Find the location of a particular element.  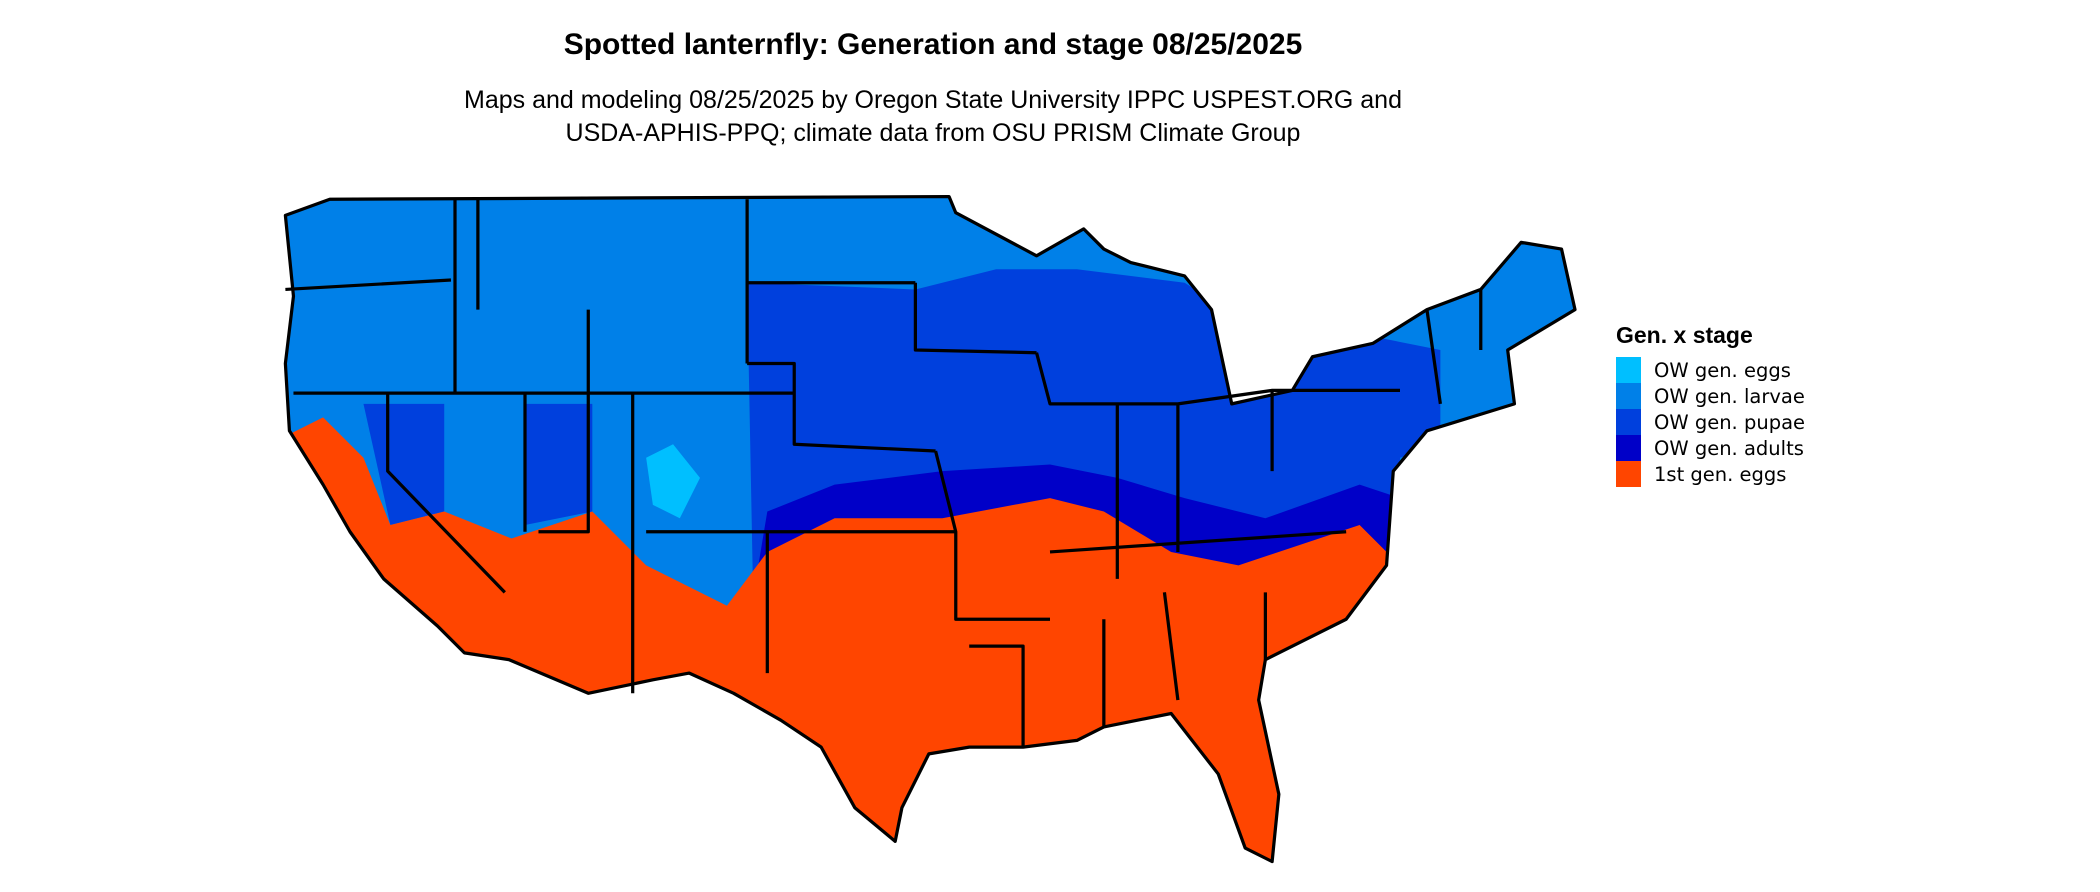

legend-label: OW gen. larvae is located at coordinates (1729, 396).